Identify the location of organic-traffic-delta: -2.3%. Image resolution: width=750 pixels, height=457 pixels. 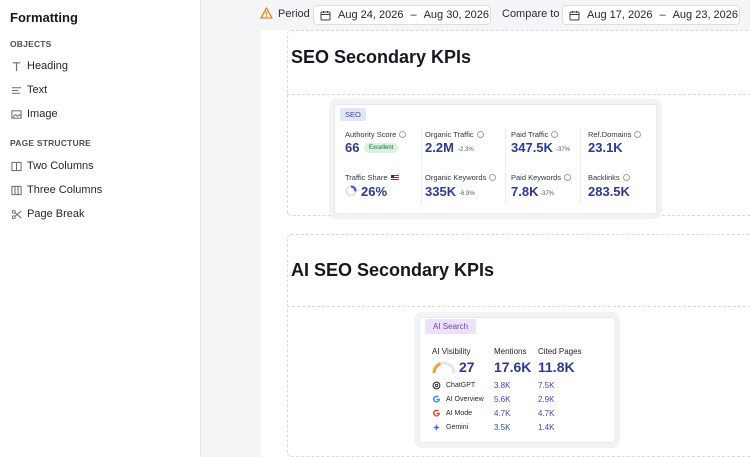
(466, 150).